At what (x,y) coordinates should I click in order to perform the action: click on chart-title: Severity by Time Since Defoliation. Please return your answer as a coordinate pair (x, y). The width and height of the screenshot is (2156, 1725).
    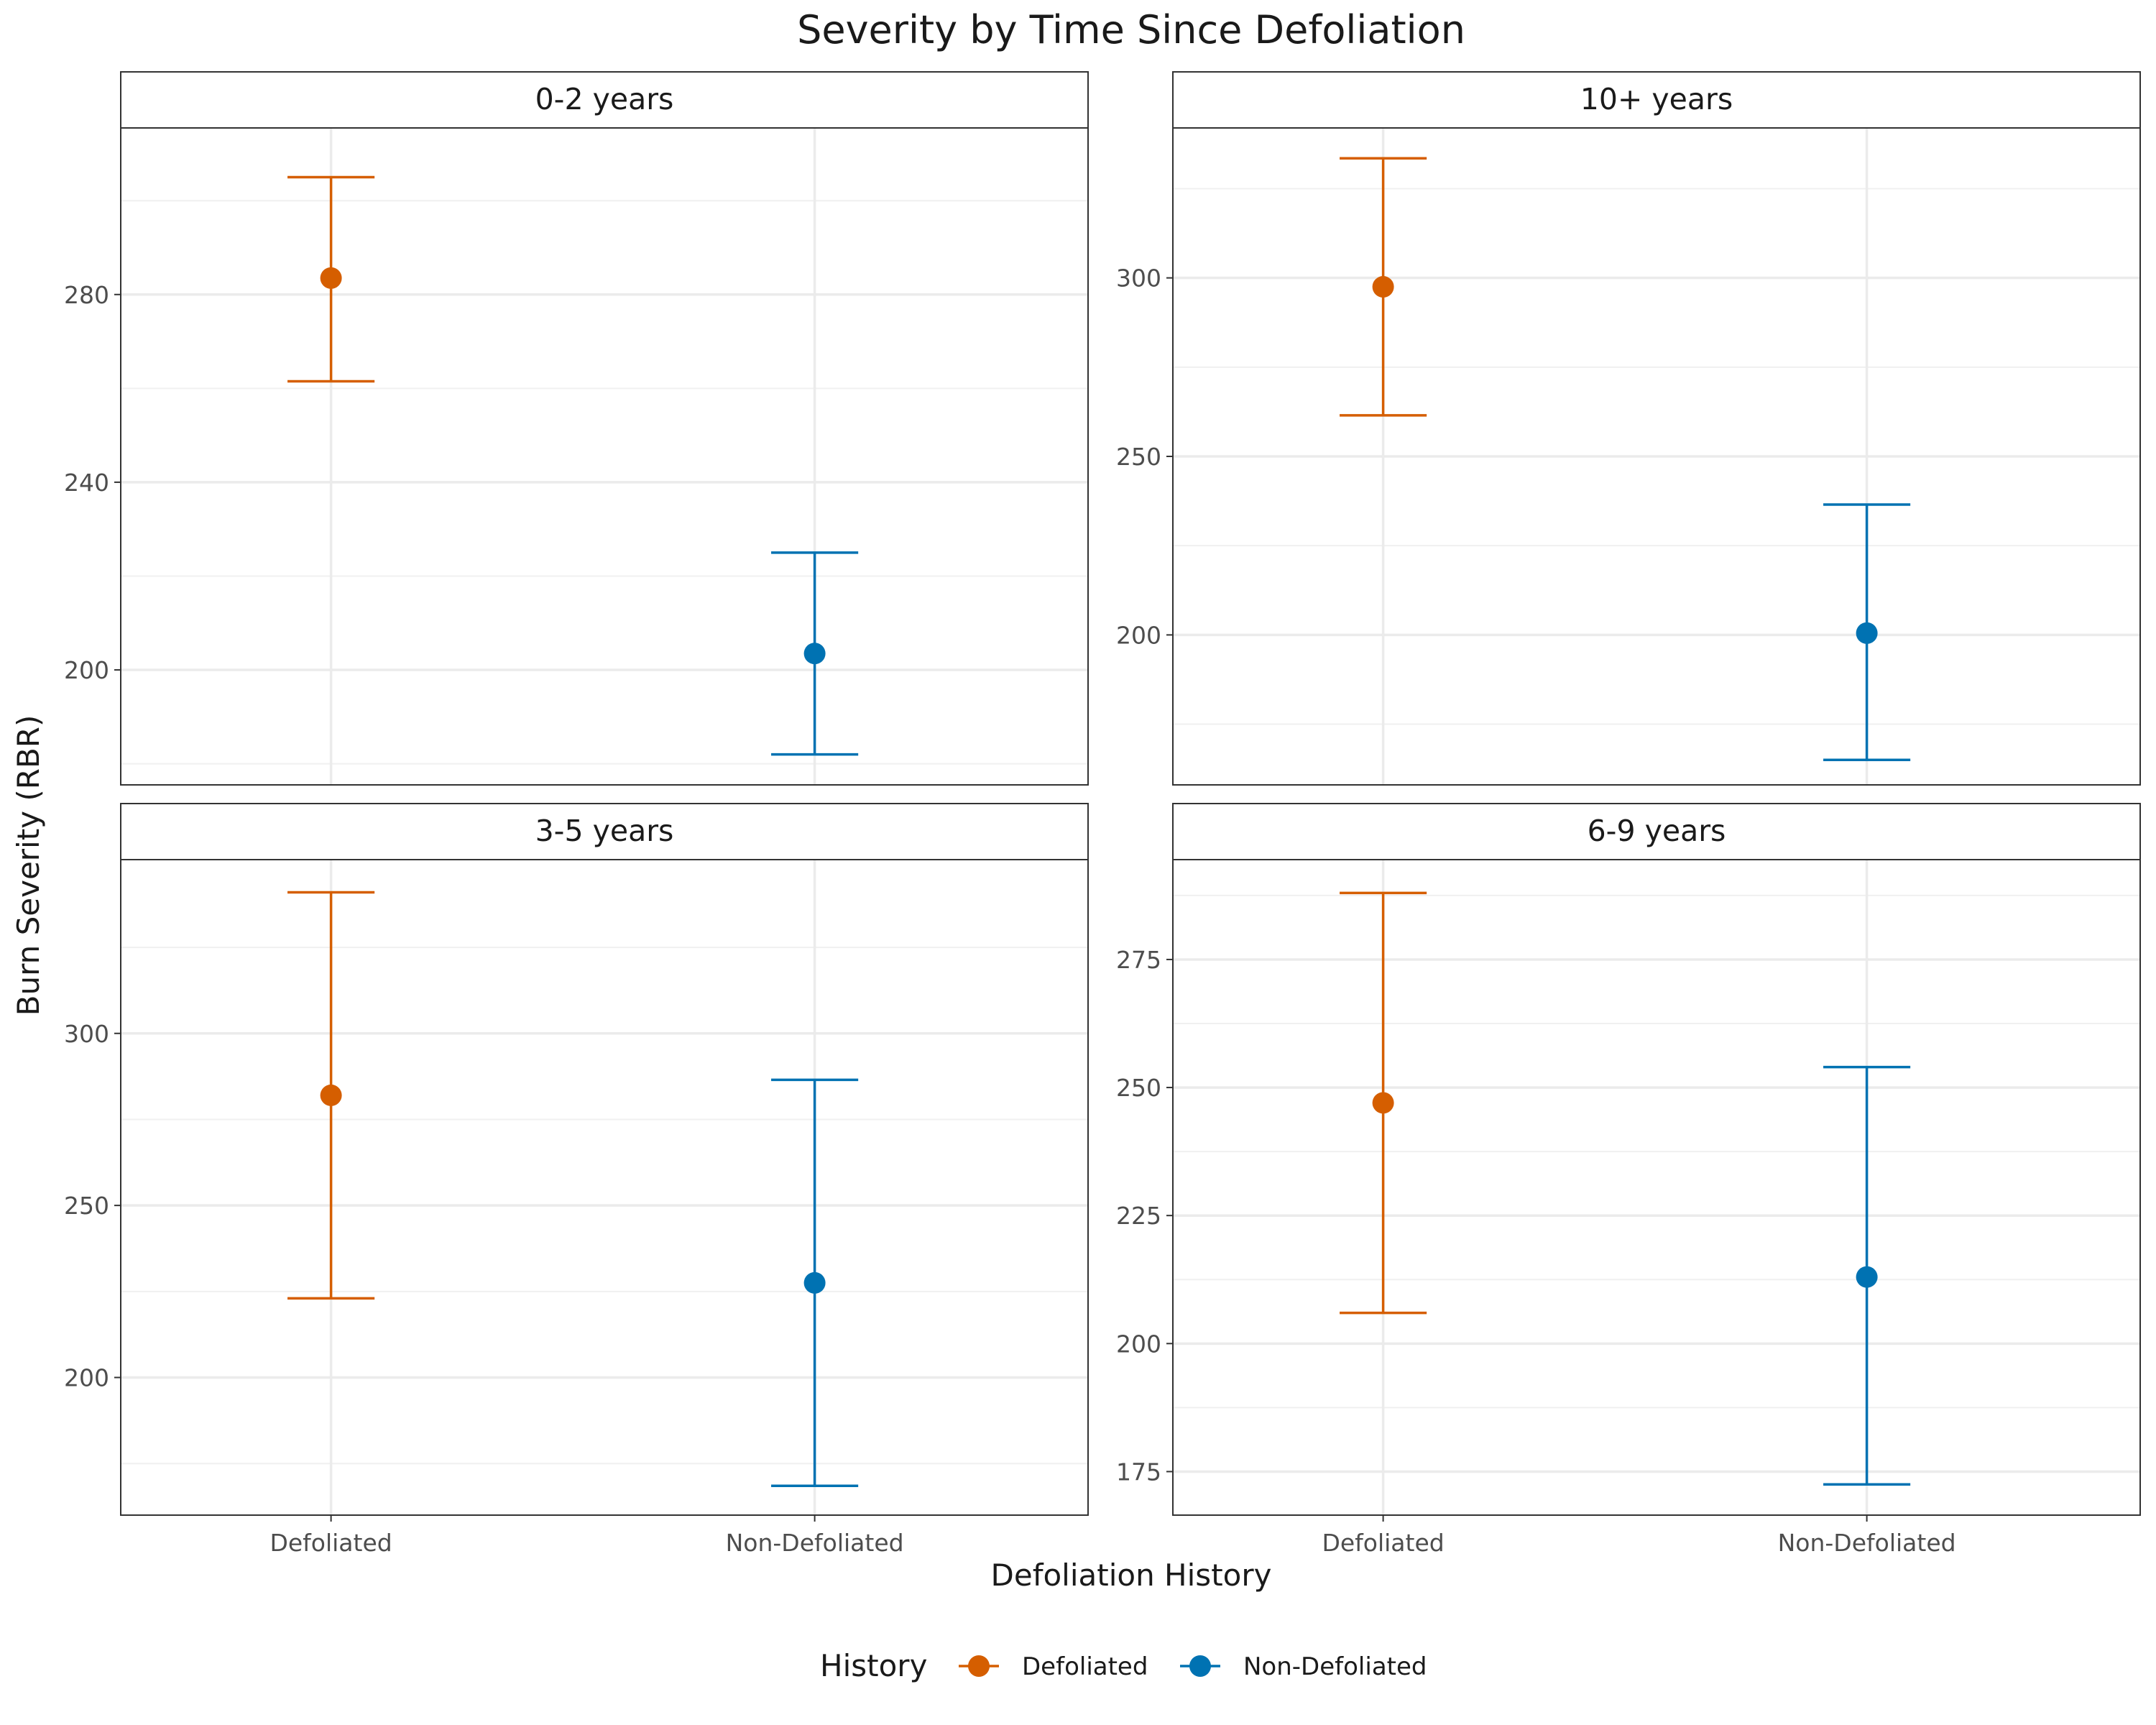
    Looking at the image, I should click on (1131, 29).